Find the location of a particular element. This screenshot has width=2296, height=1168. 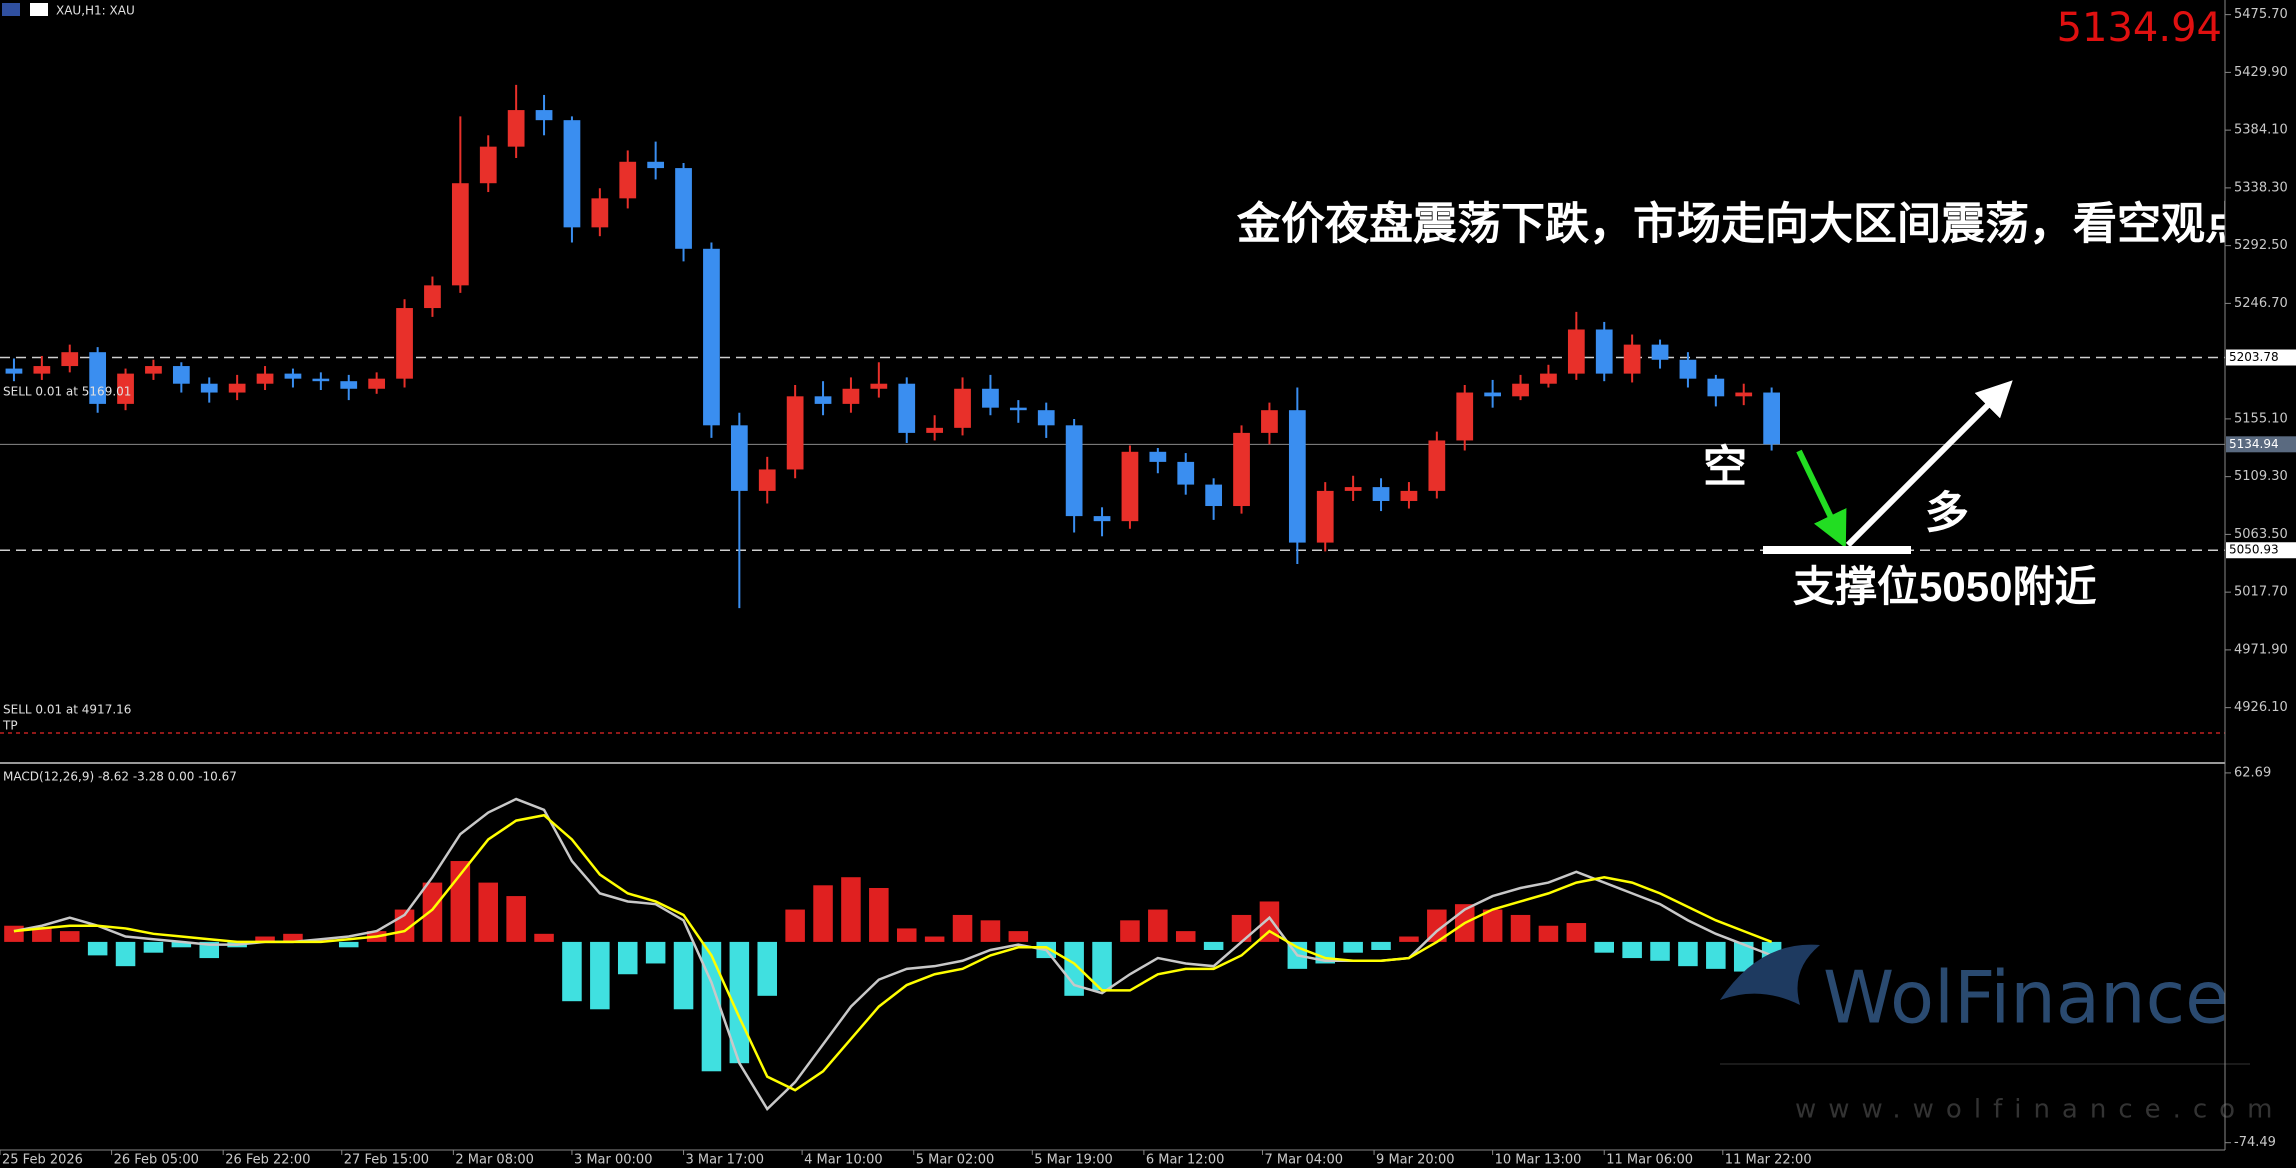

down-arrow is located at coordinates (1821, 499).